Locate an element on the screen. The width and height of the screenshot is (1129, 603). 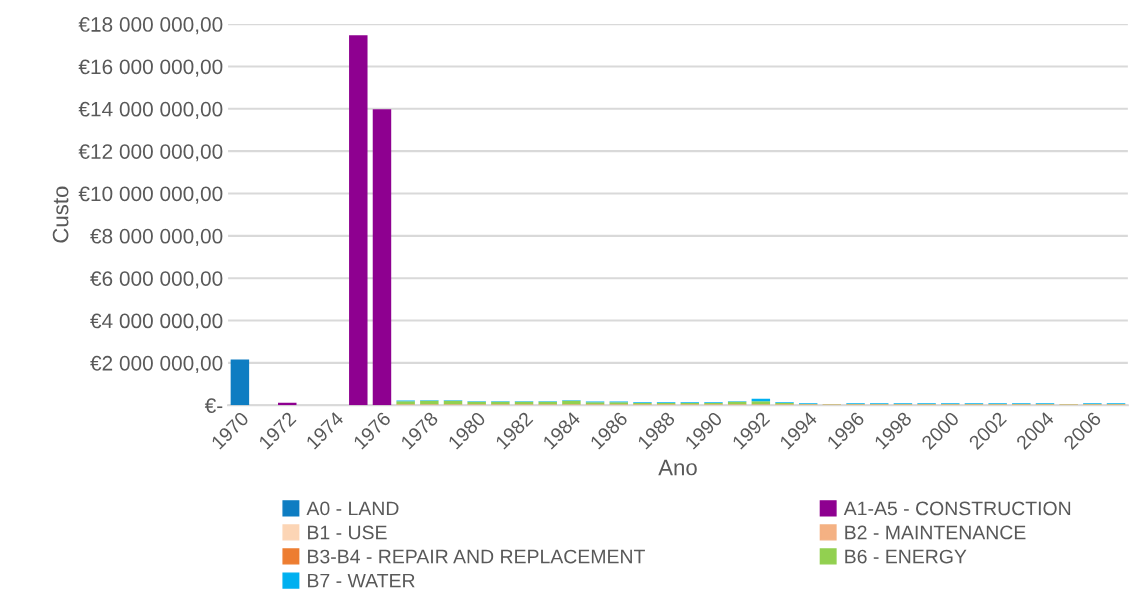
y-axis-title: Custo is located at coordinates (60, 214).